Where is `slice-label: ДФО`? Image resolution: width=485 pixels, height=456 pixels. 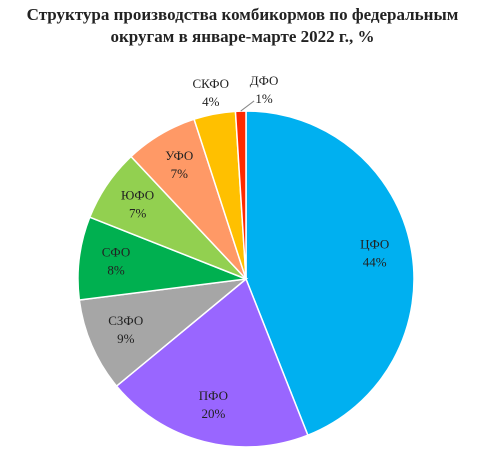
slice-label: ДФО is located at coordinates (264, 80).